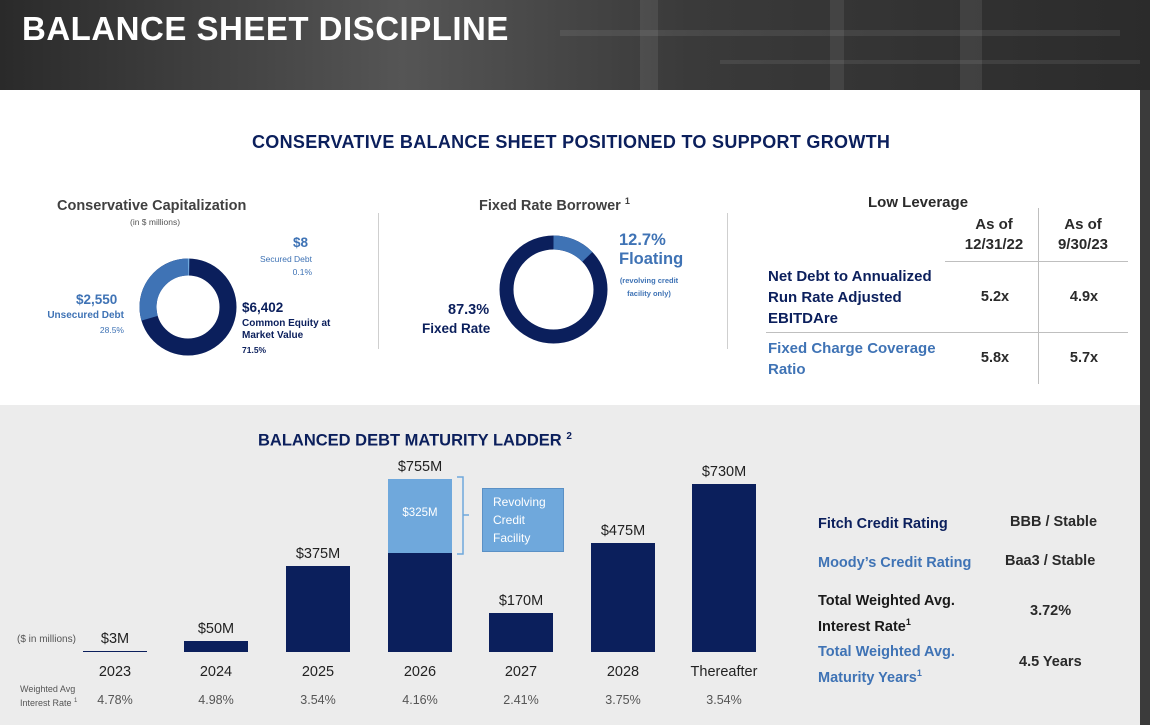 This screenshot has height=725, width=1150. I want to click on rate-value-2024: 4.98%, so click(216, 700).